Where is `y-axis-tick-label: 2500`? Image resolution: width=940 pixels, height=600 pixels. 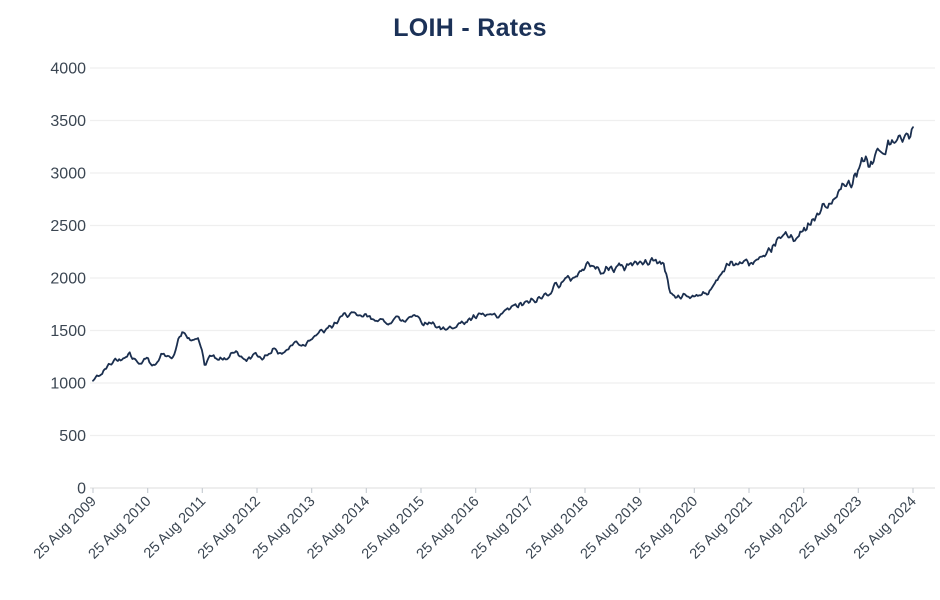
y-axis-tick-label: 2500 is located at coordinates (68, 226).